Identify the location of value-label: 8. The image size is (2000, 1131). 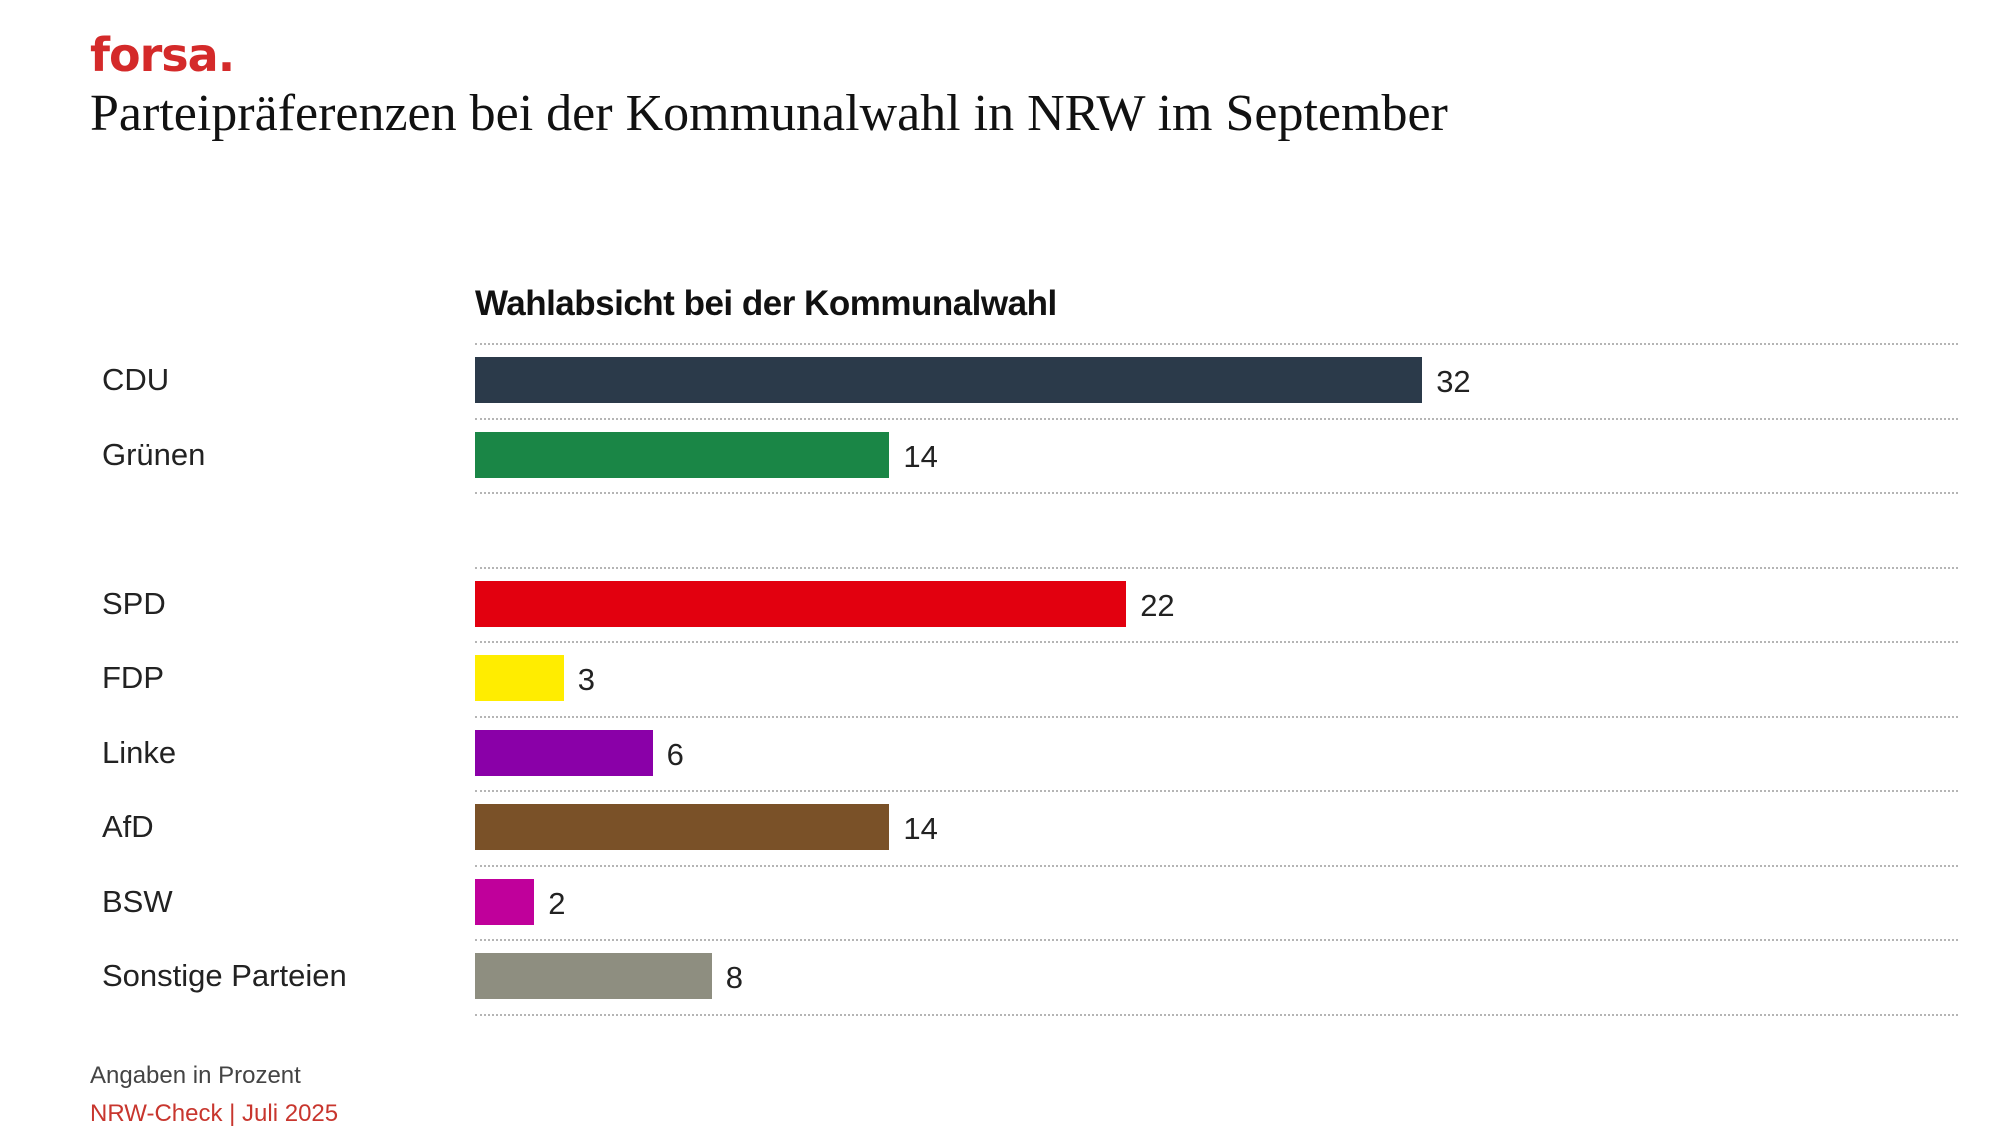
(734, 977).